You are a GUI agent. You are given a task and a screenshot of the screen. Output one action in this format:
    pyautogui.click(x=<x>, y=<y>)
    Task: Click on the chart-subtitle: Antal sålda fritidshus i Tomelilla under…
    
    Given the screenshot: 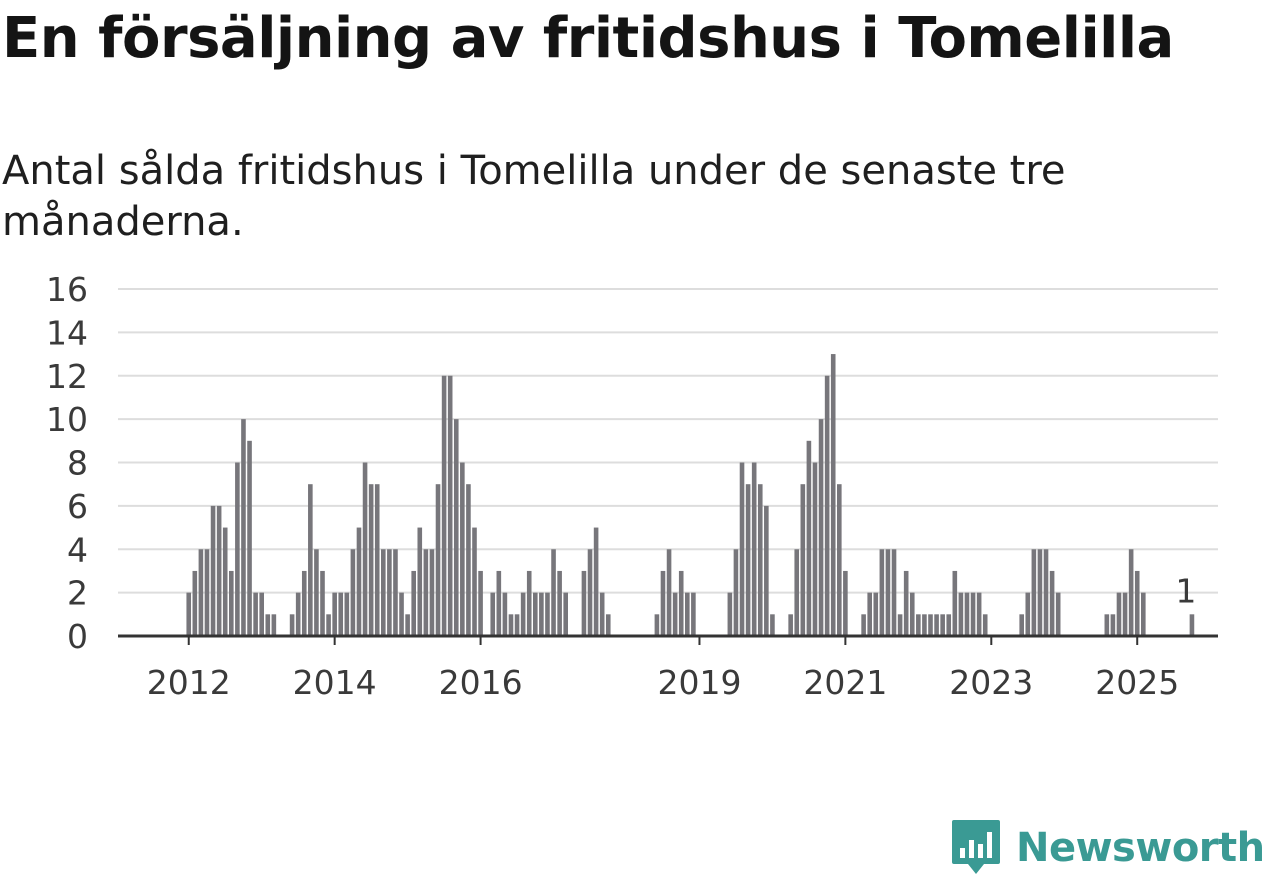 What is the action you would take?
    pyautogui.click(x=534, y=196)
    